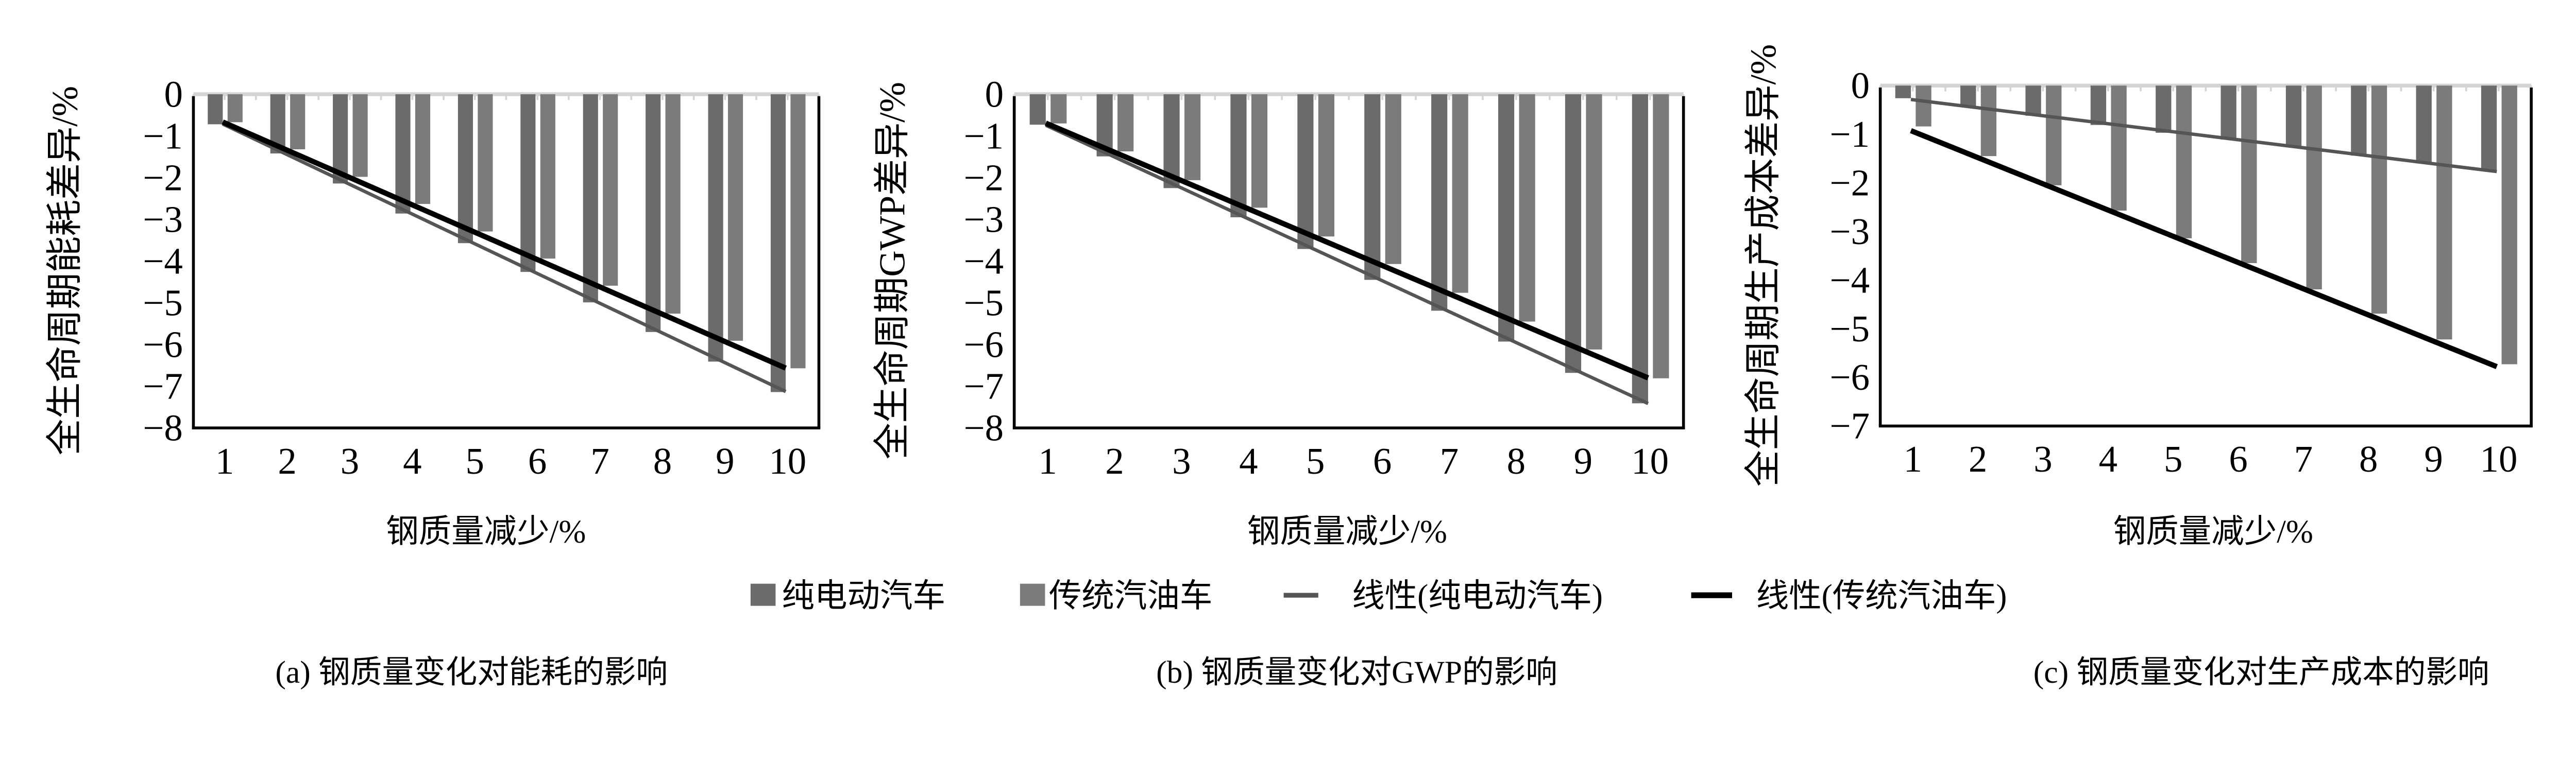 The width and height of the screenshot is (2576, 762). I want to click on y-axis-title: 全生命周期GWP差异/%, so click(893, 270).